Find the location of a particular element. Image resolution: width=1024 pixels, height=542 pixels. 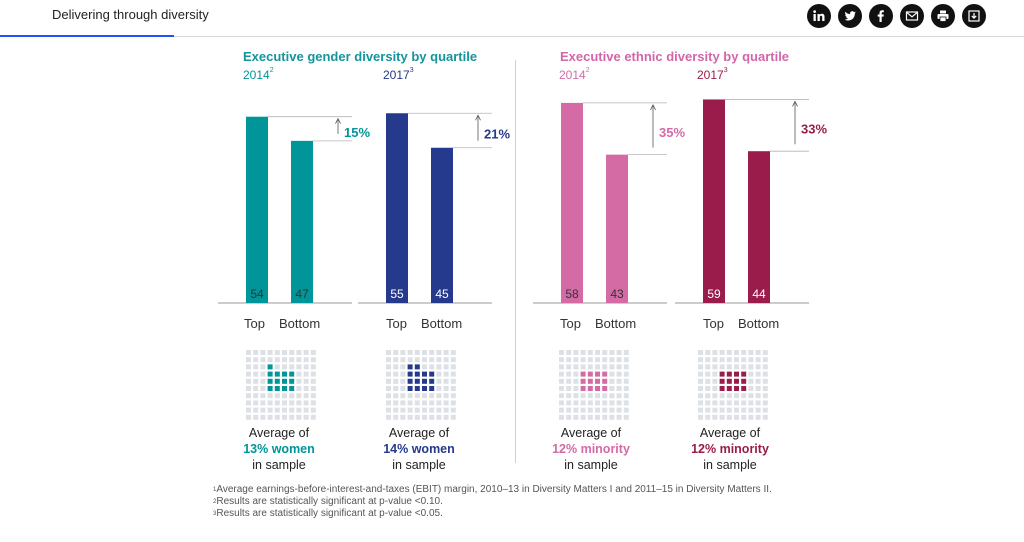

download-icon is located at coordinates (974, 16).